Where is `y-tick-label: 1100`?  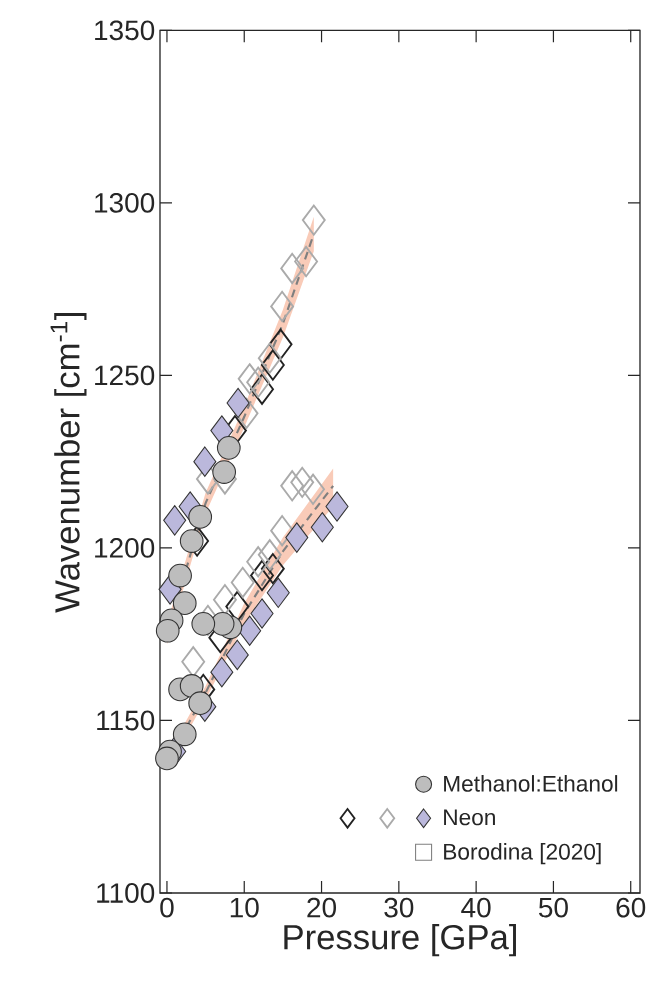 y-tick-label: 1100 is located at coordinates (126, 893).